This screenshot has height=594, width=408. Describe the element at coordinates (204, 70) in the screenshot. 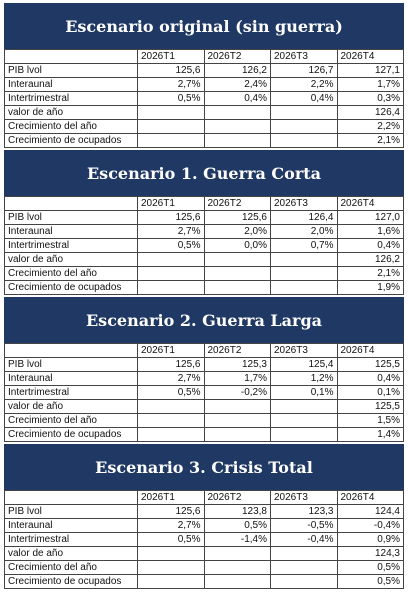

I see `data-row: PIB lvol 125,6 126,2 126,7 127,1` at that location.